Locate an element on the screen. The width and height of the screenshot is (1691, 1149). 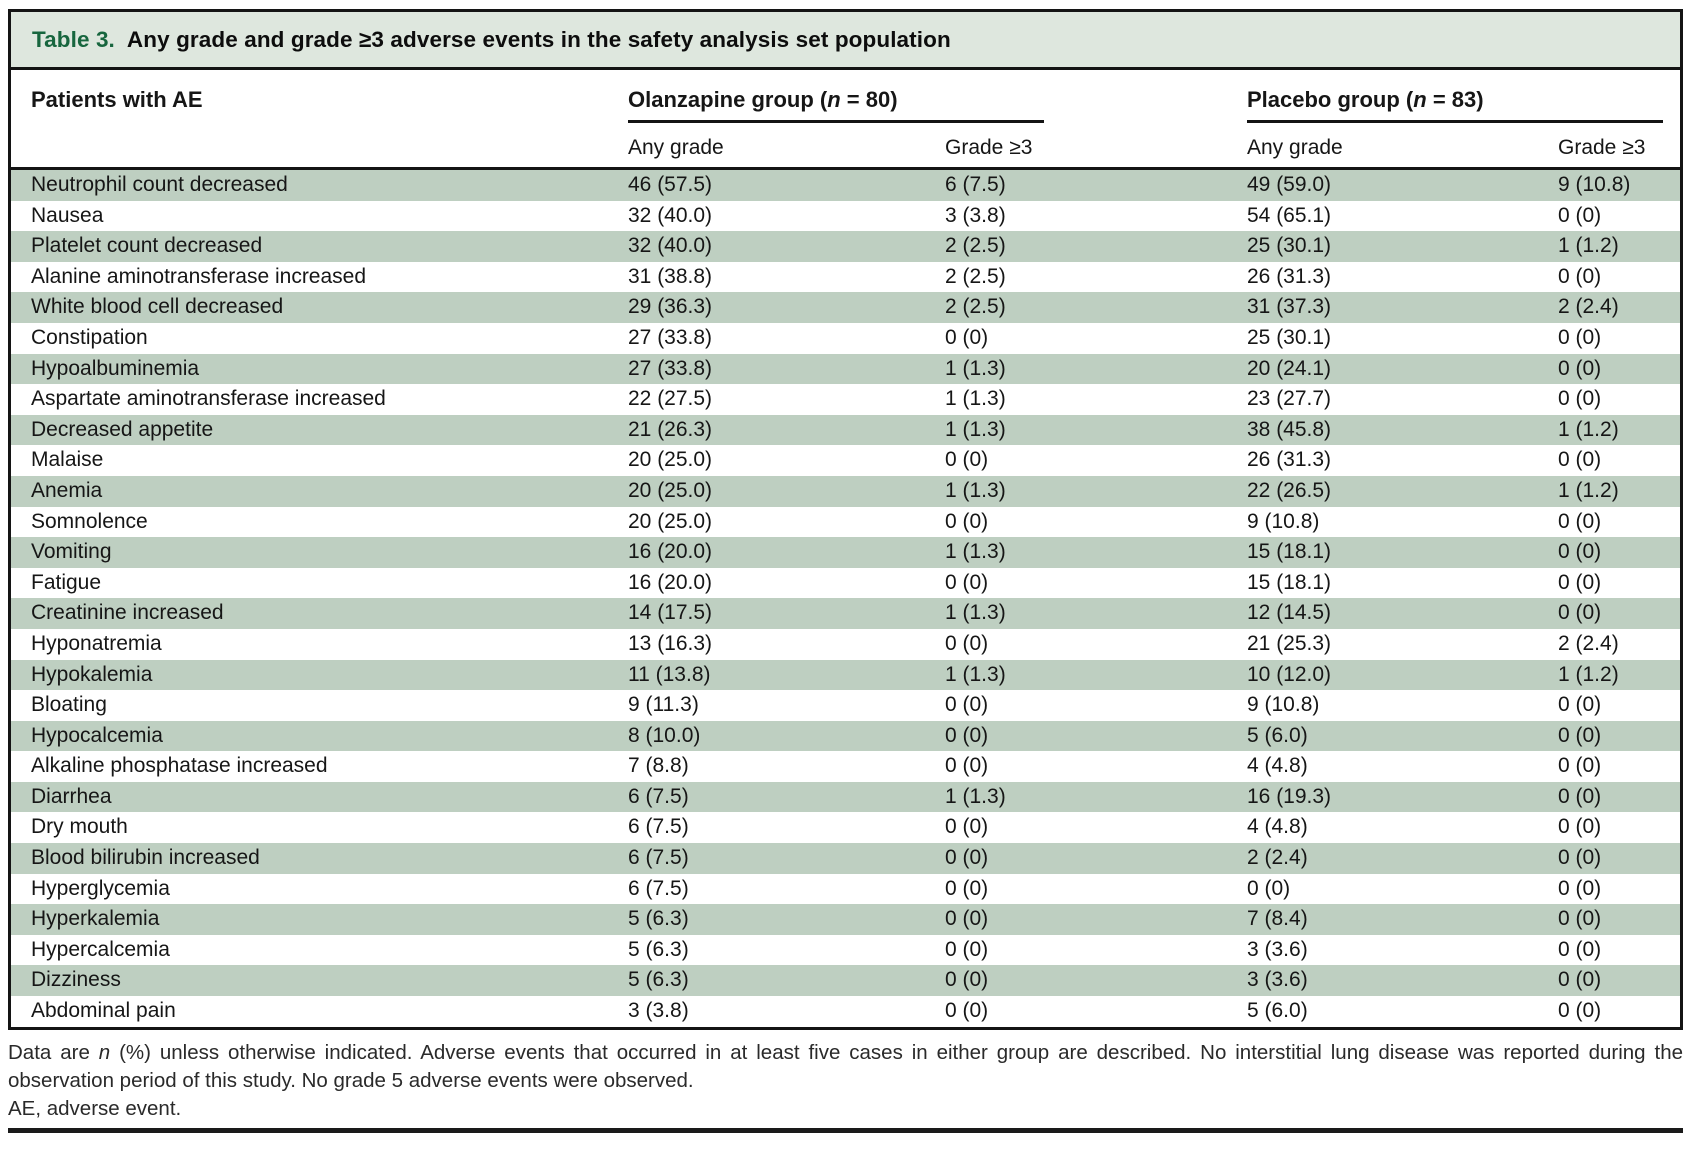
olanzapine-any-grade-cell: 13 (16.3) is located at coordinates (670, 643).